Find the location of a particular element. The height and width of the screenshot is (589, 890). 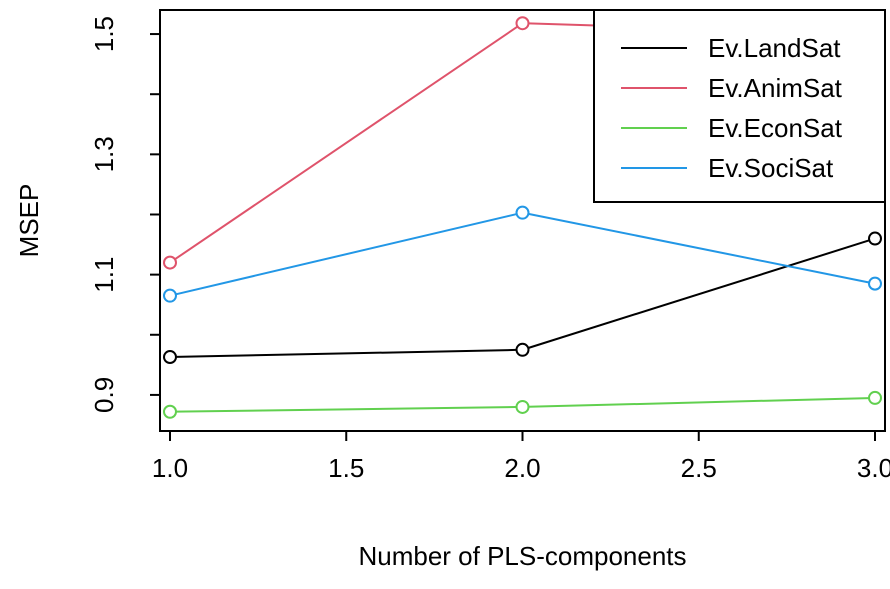

legend-entries: Ev.LandSat Ev.AnimSat Ev.EconSat Ev.SociSat is located at coordinates (732, 108).